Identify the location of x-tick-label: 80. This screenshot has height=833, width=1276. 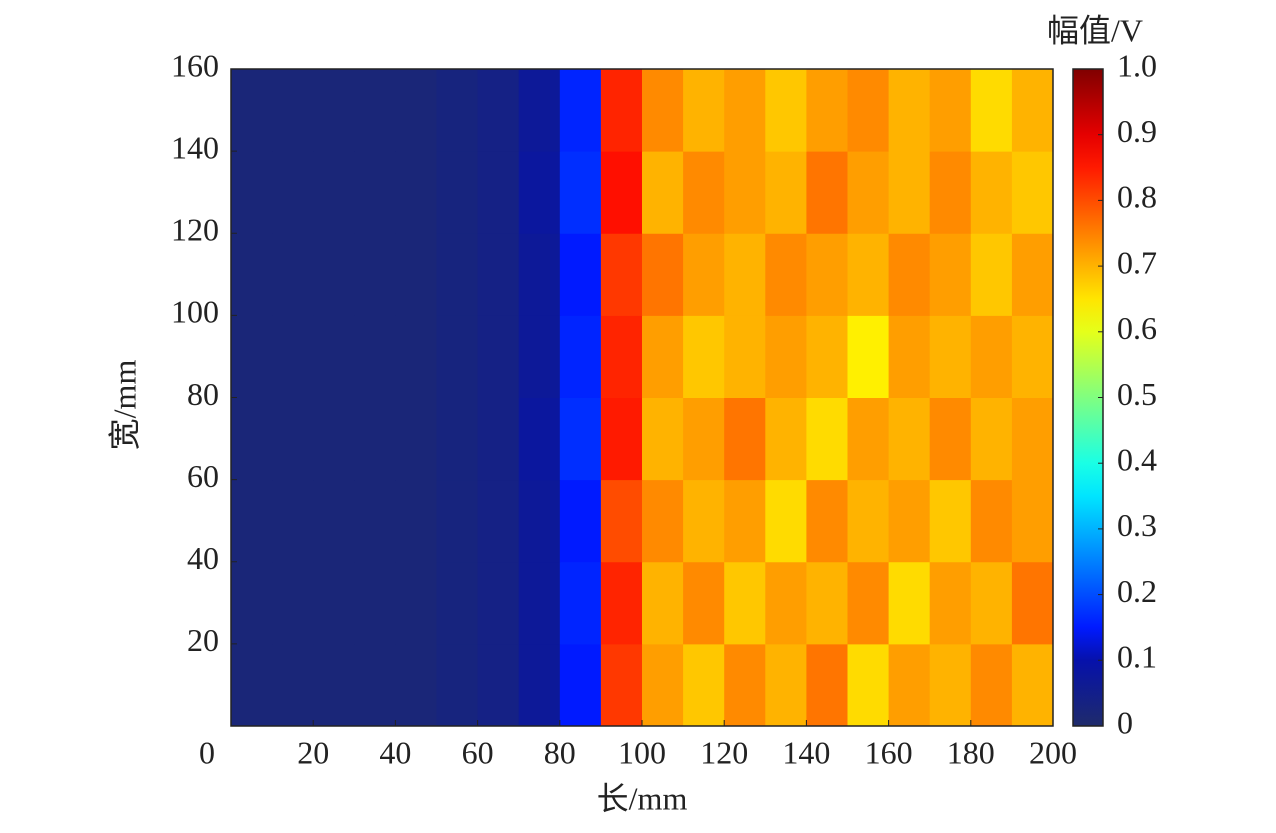
(560, 752).